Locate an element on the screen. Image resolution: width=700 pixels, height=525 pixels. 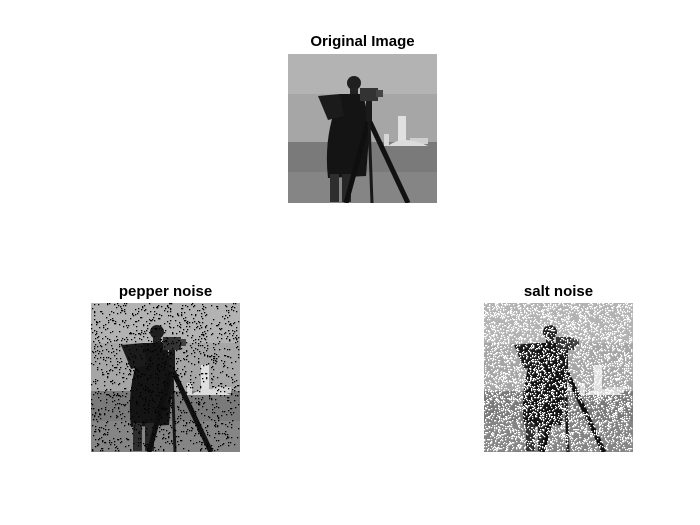
salt-noise-panel: salt noise is located at coordinates (558, 367).